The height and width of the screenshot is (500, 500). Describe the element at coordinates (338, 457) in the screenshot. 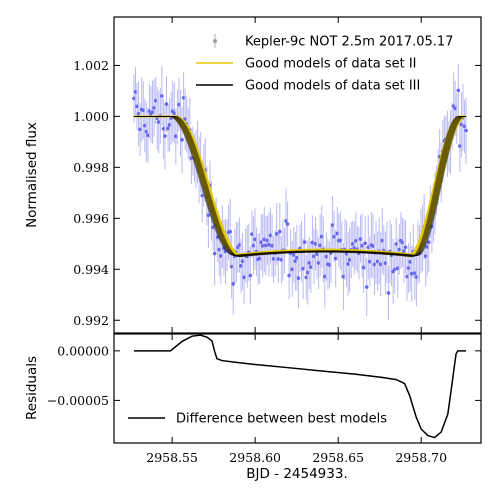

I see `x-tick-label: 2958.65` at that location.